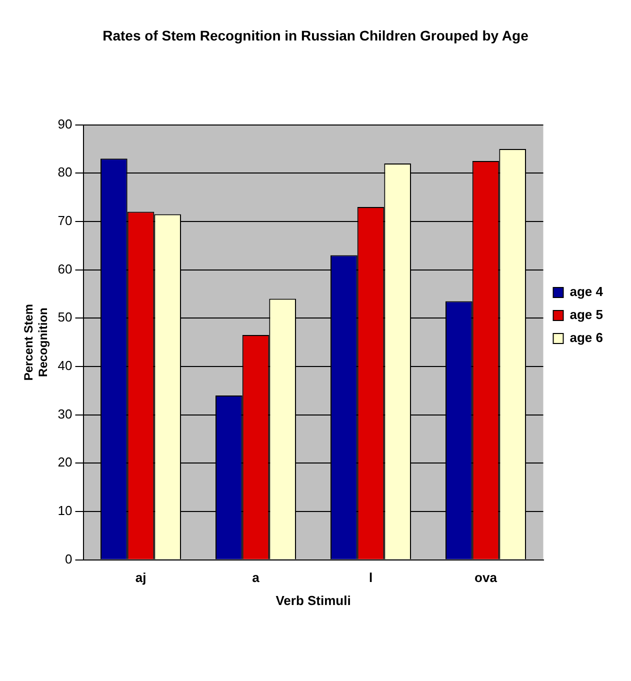 This screenshot has width=631, height=681. I want to click on y-tick-label: 50, so click(65, 317).